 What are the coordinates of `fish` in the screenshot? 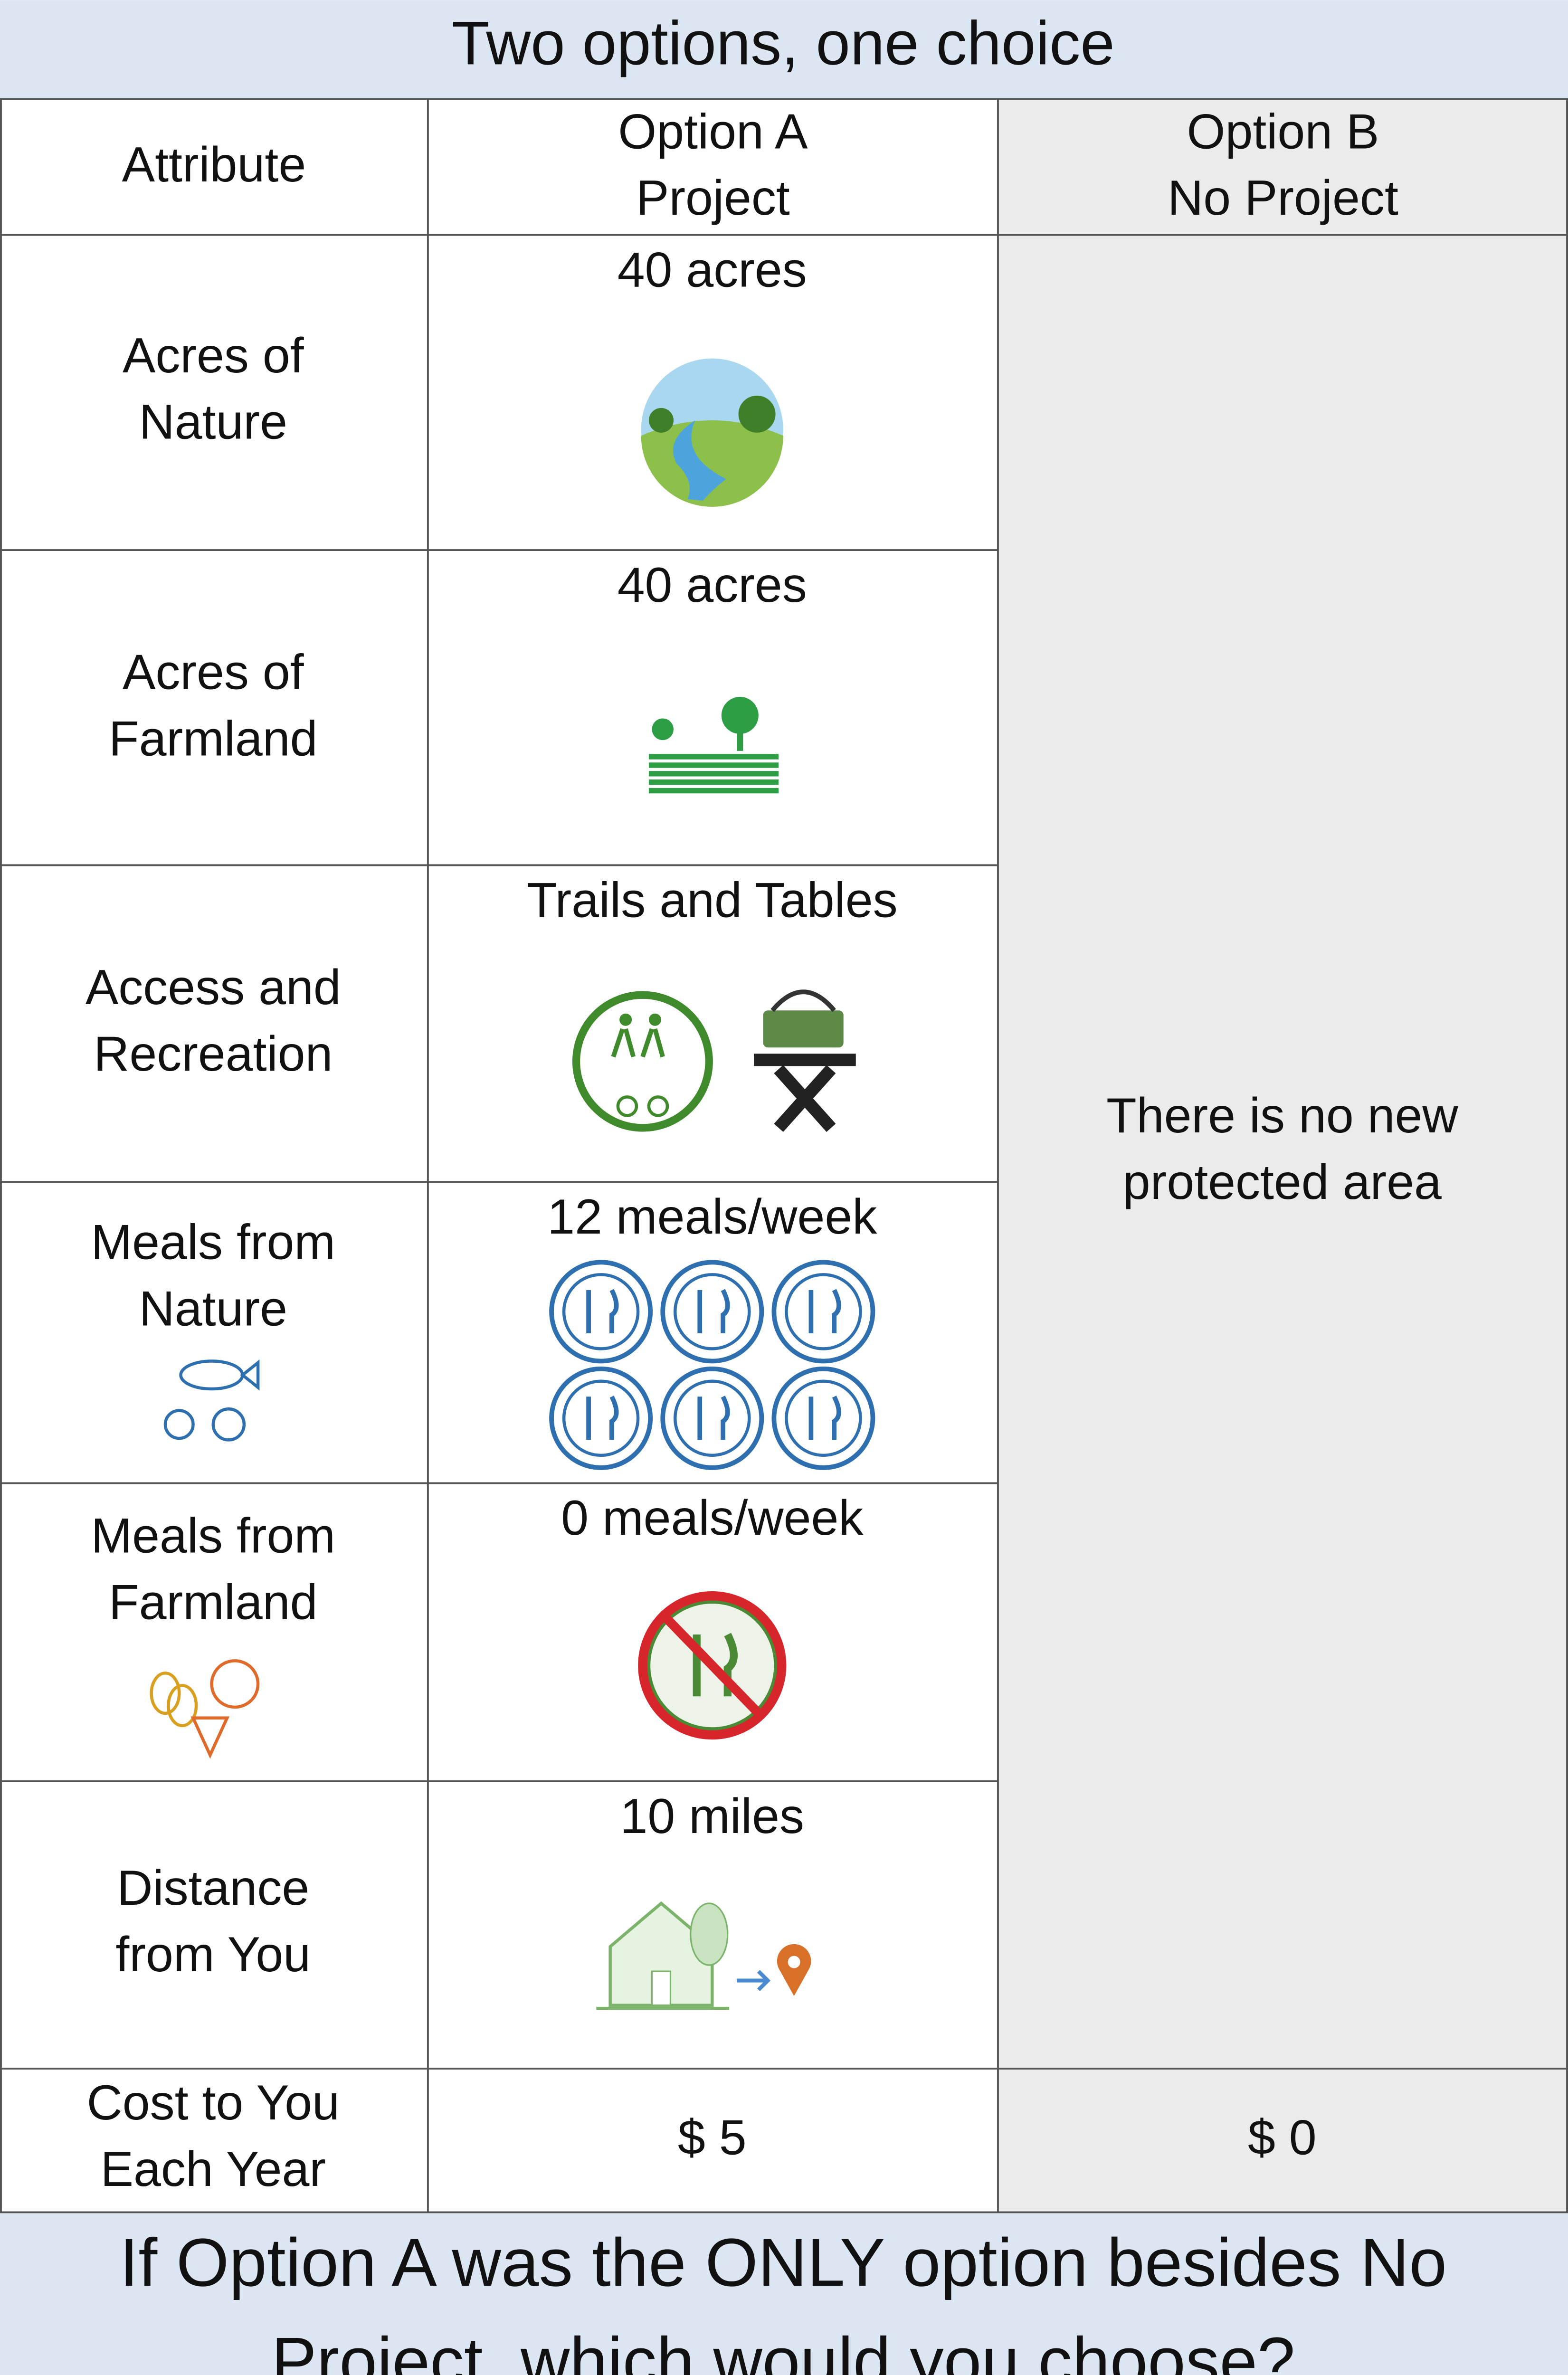 It's located at (211, 1375).